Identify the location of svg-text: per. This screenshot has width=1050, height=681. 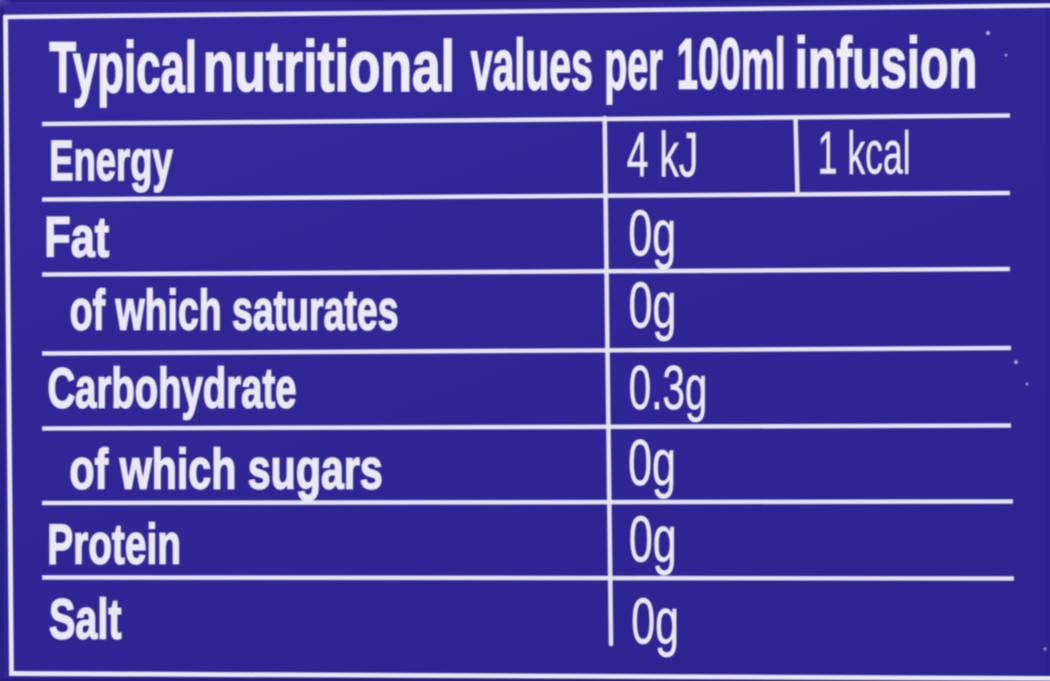
(633, 65).